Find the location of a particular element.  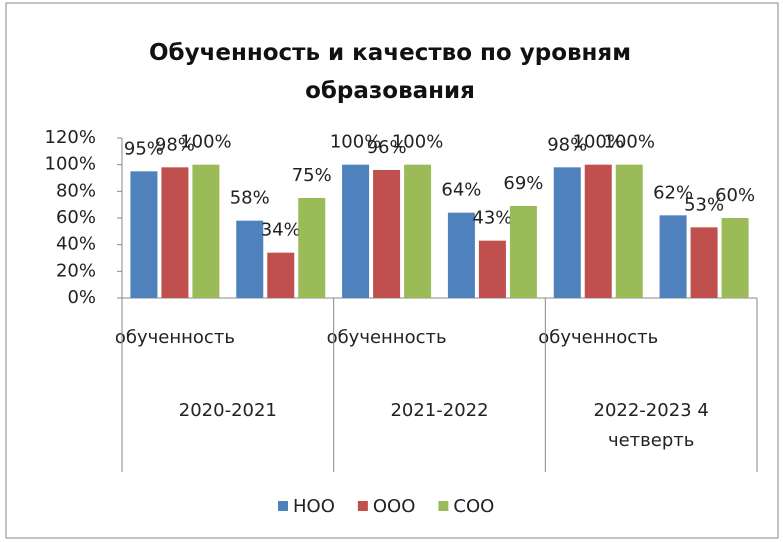

value-label: 60% is located at coordinates (735, 195).